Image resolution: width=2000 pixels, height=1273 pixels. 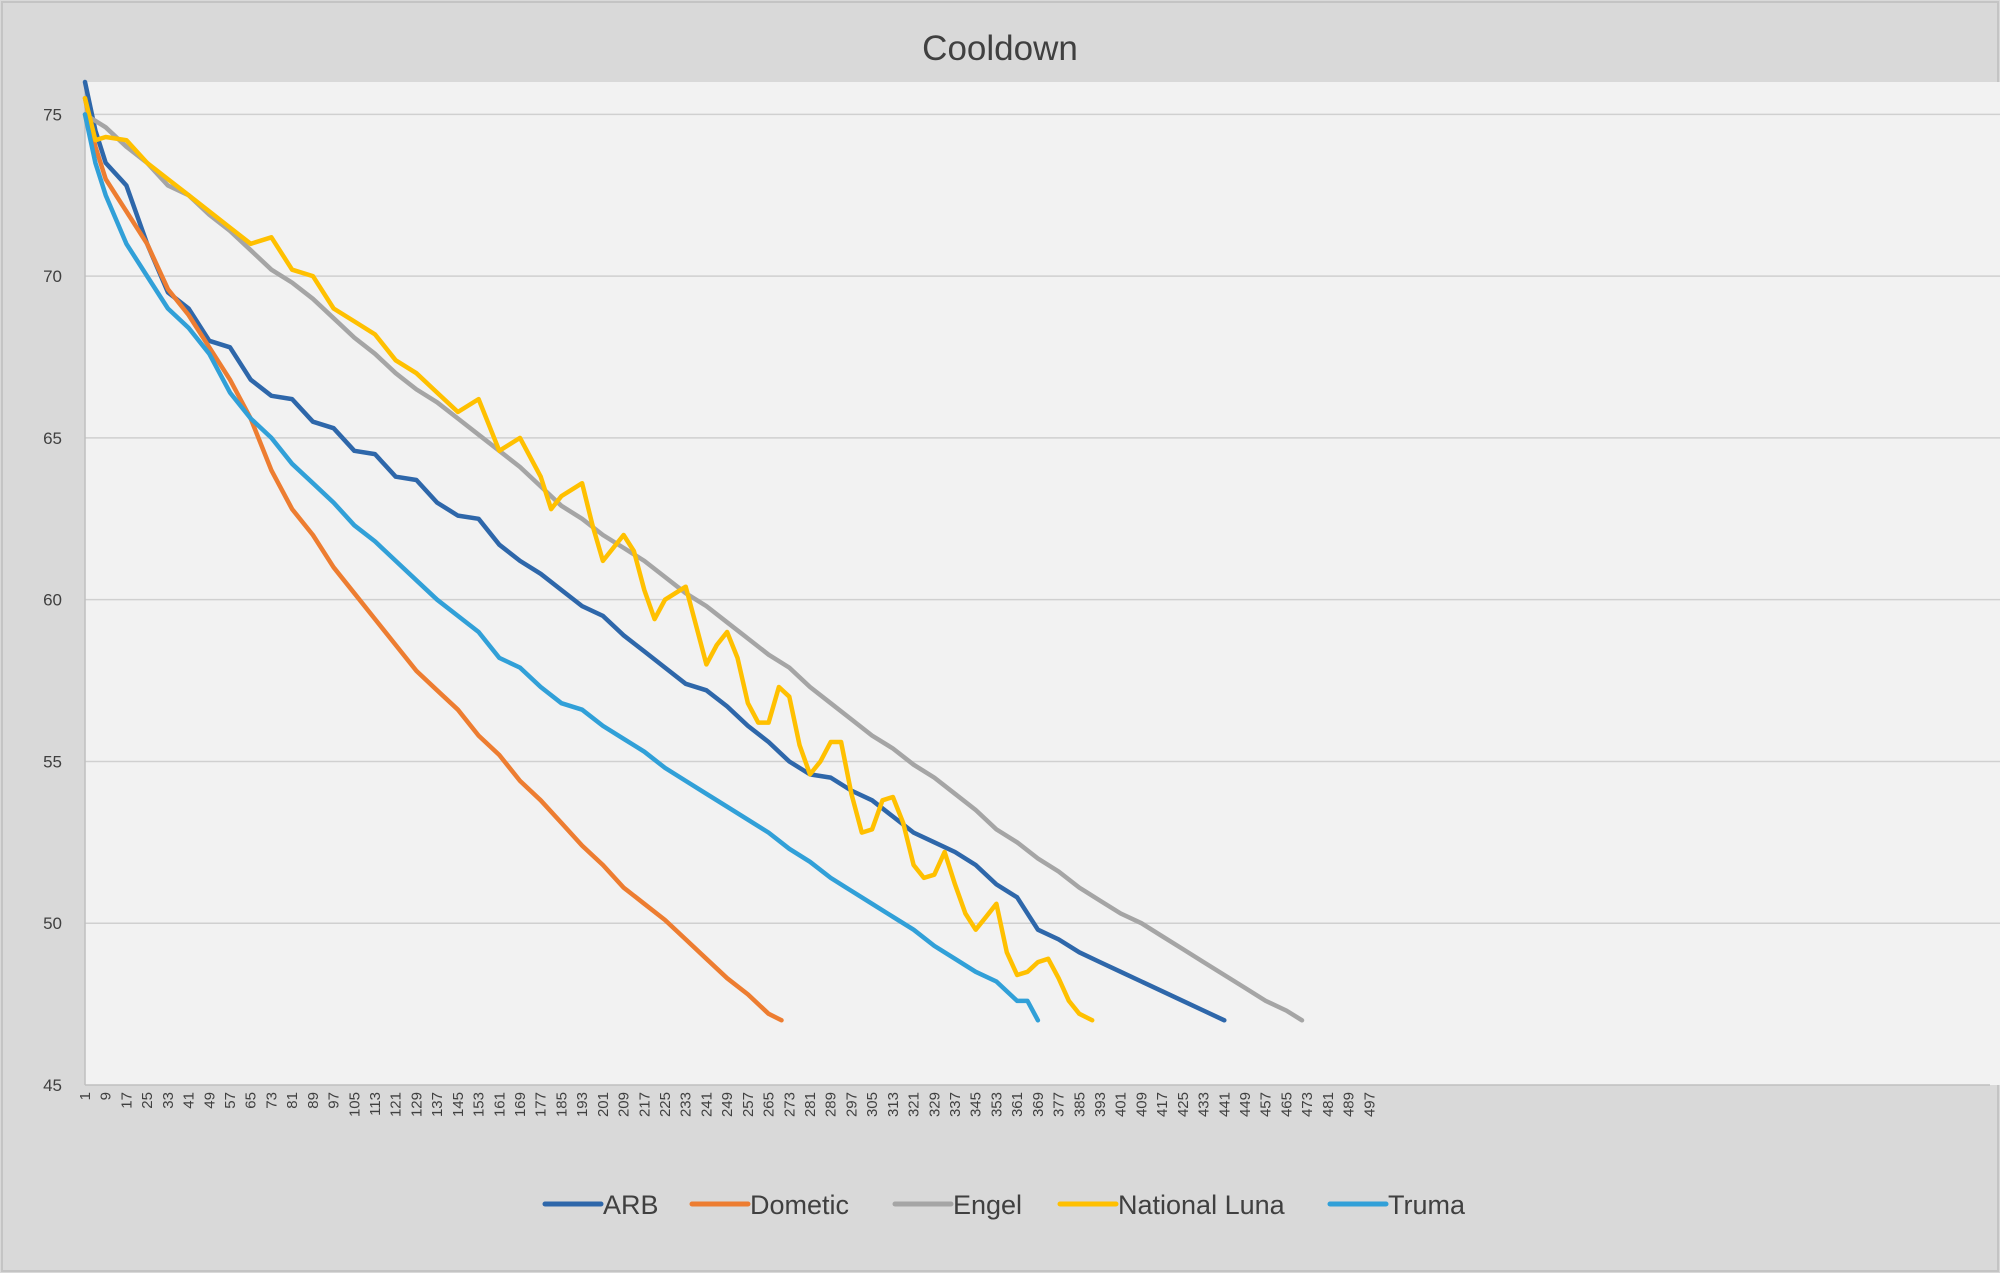 I want to click on x-tick-label: 313, so click(x=893, y=1104).